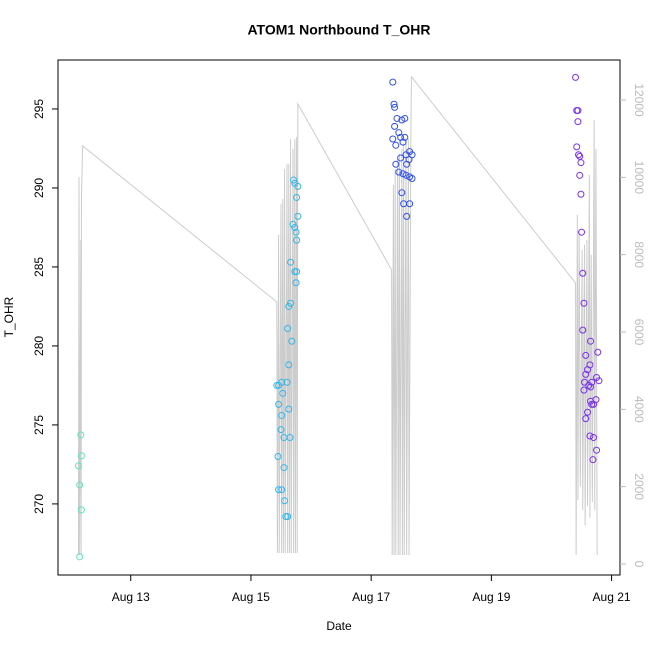 This screenshot has height=655, width=650. I want to click on x-tick-label: Aug 13, so click(131, 597).